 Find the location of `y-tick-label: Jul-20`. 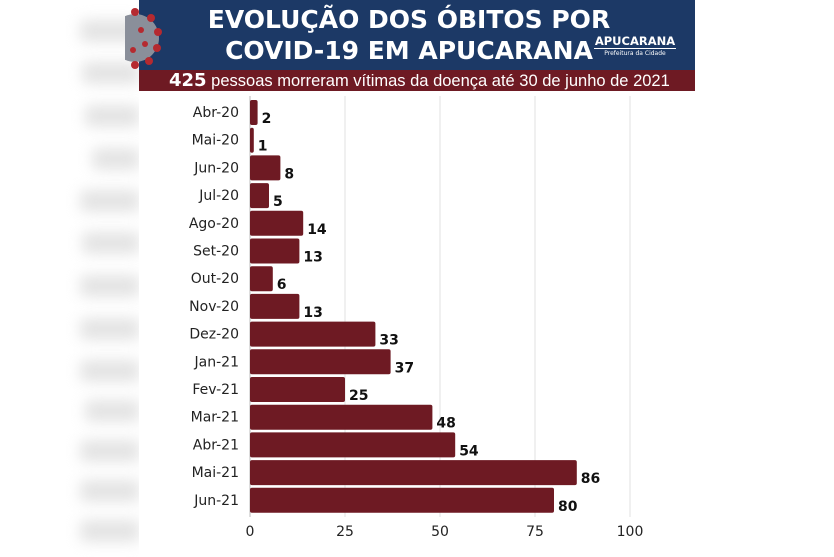

y-tick-label: Jul-20 is located at coordinates (218, 196).